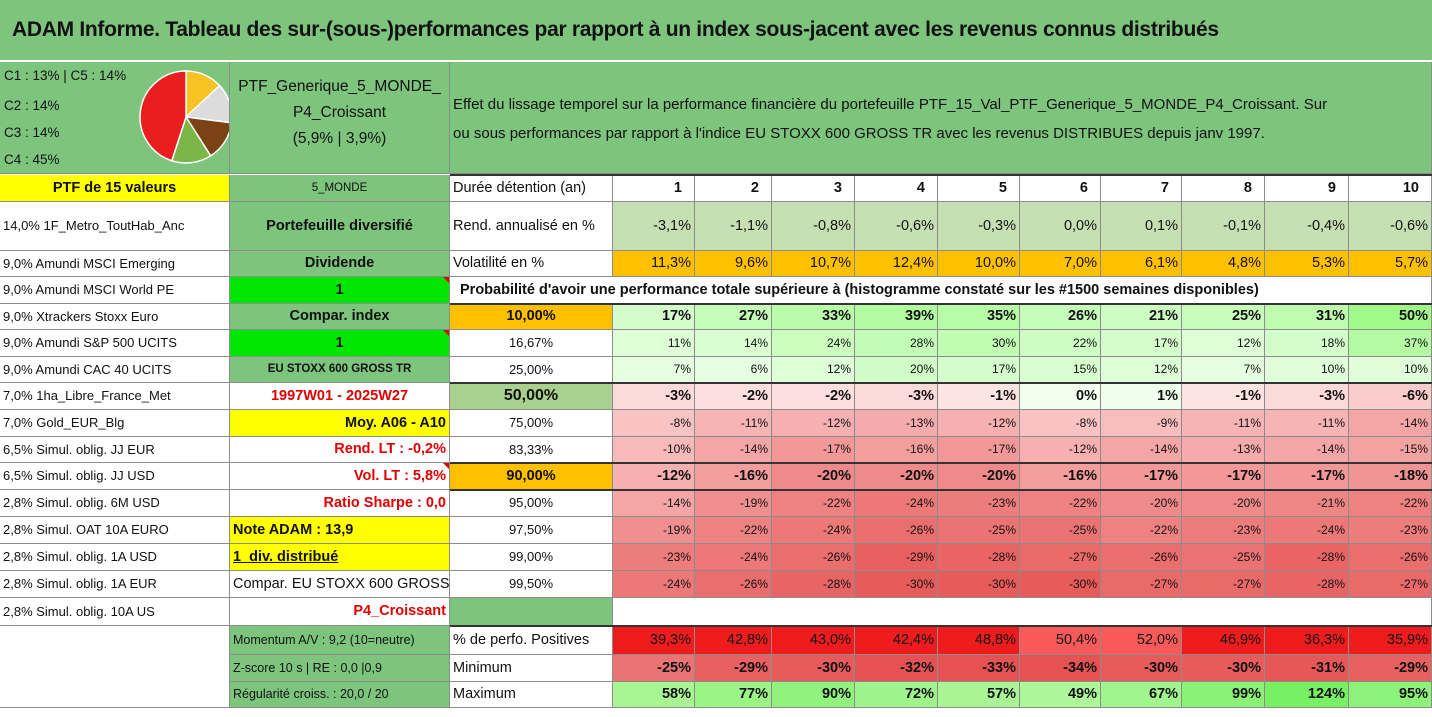  I want to click on info-cell-2: Dividende, so click(340, 264).